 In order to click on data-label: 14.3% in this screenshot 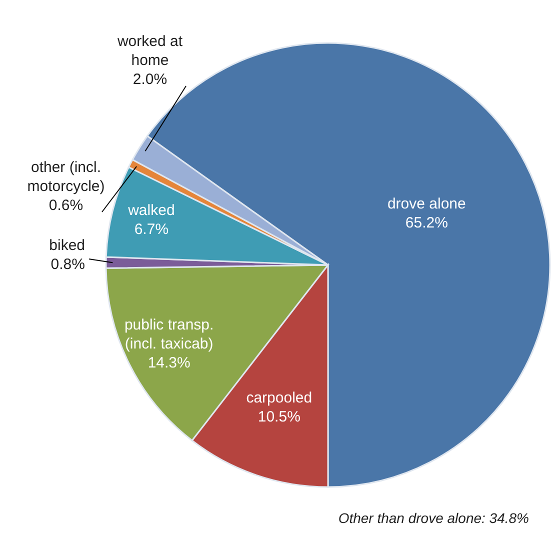, I will do `click(169, 363)`.